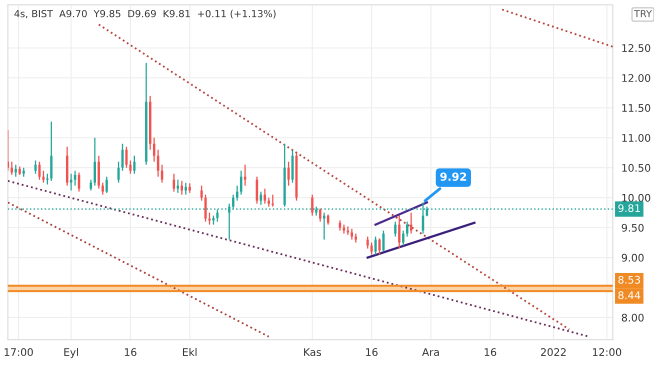 Image resolution: width=654 pixels, height=366 pixels. What do you see at coordinates (636, 108) in the screenshot?
I see `y-tick-label: 11.50` at bounding box center [636, 108].